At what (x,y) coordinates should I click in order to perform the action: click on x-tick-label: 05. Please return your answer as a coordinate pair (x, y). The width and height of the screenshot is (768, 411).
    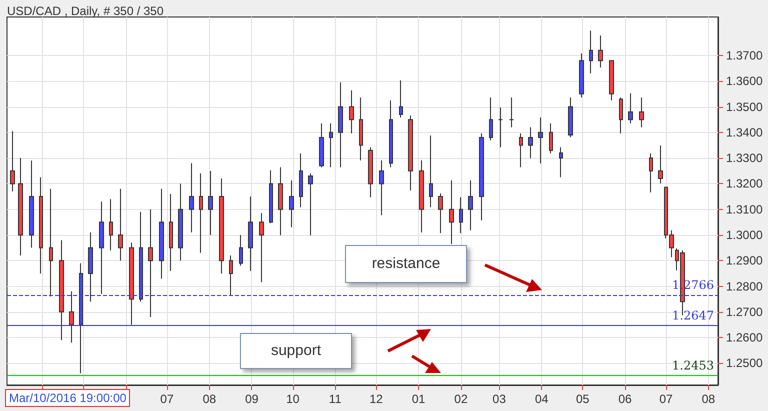
    Looking at the image, I should click on (583, 399).